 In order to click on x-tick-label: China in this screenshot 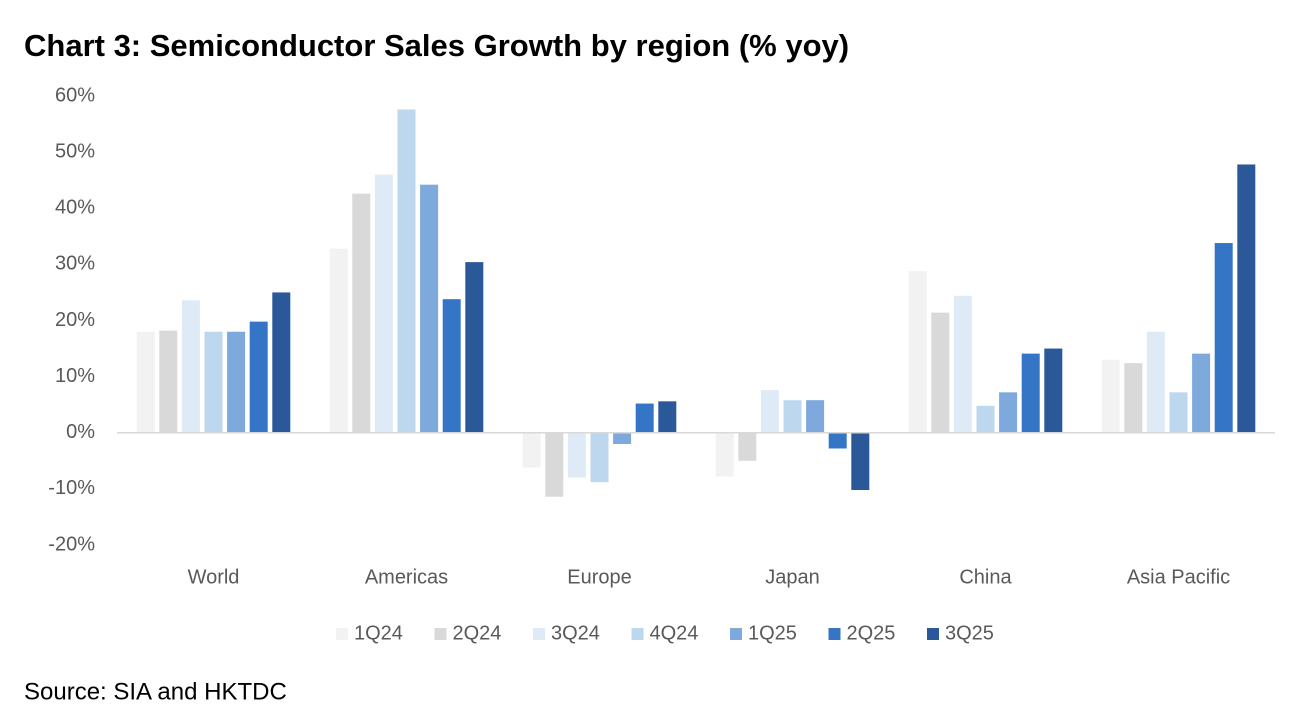, I will do `click(985, 577)`.